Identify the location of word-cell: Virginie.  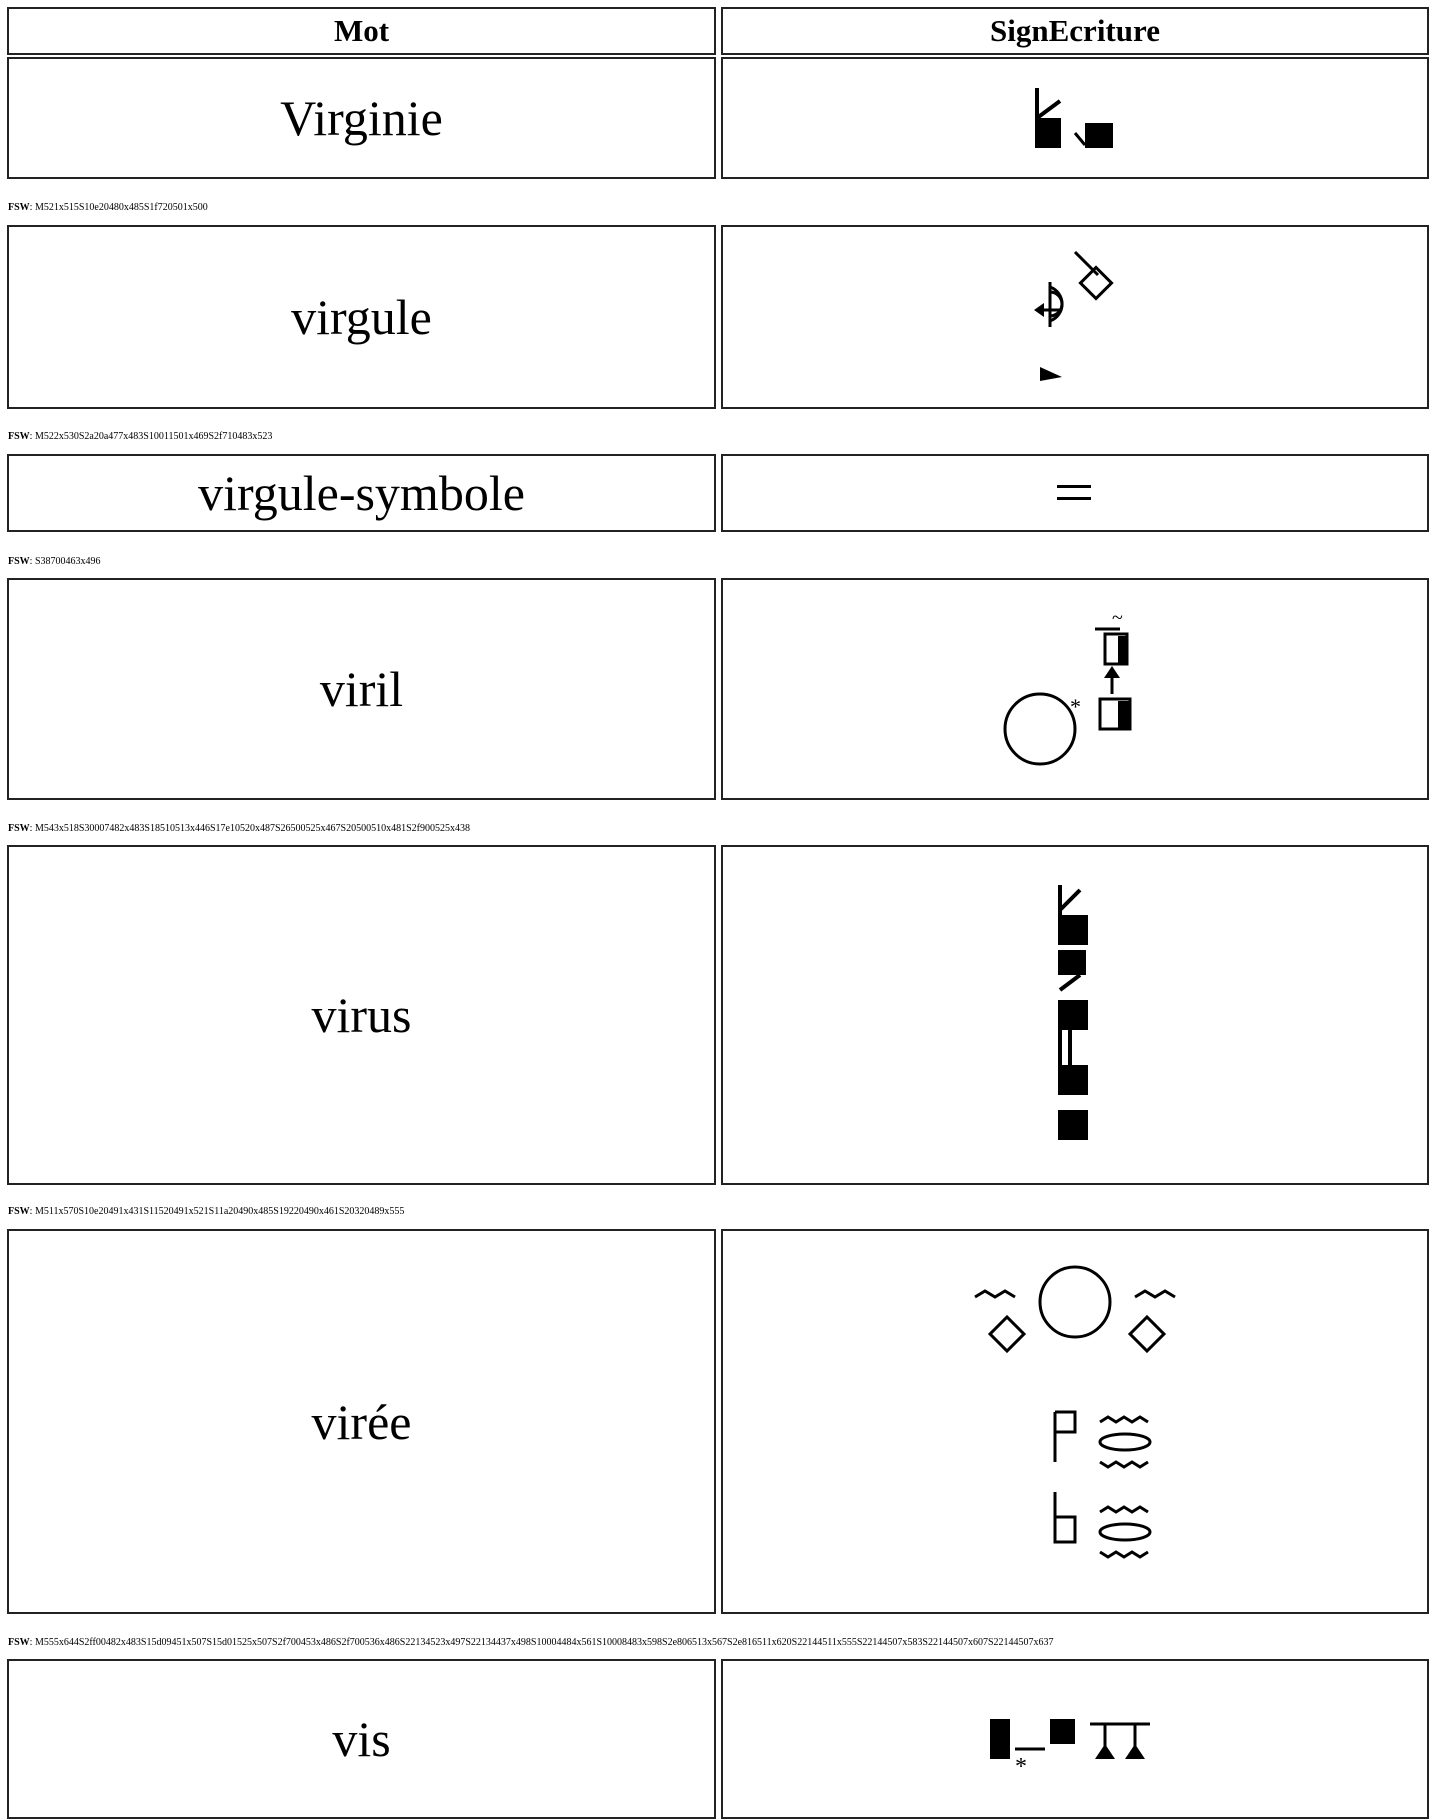
(361, 118).